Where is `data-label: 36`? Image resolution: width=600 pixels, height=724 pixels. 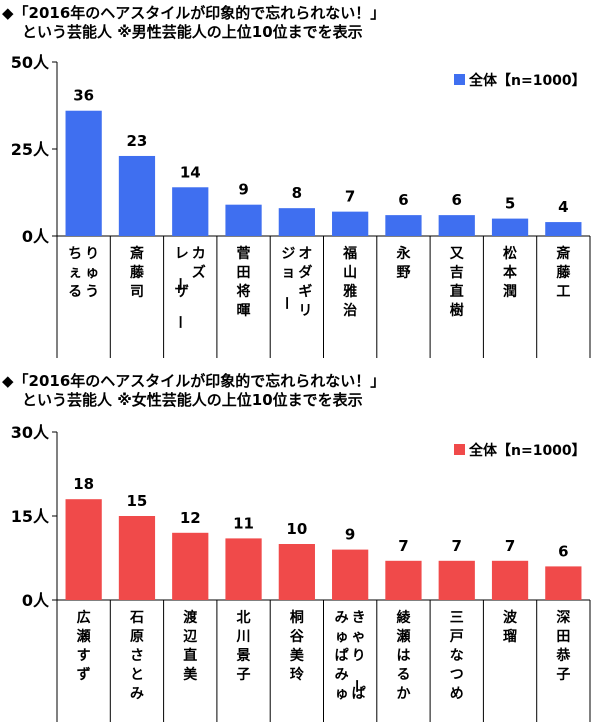
data-label: 36 is located at coordinates (83, 96).